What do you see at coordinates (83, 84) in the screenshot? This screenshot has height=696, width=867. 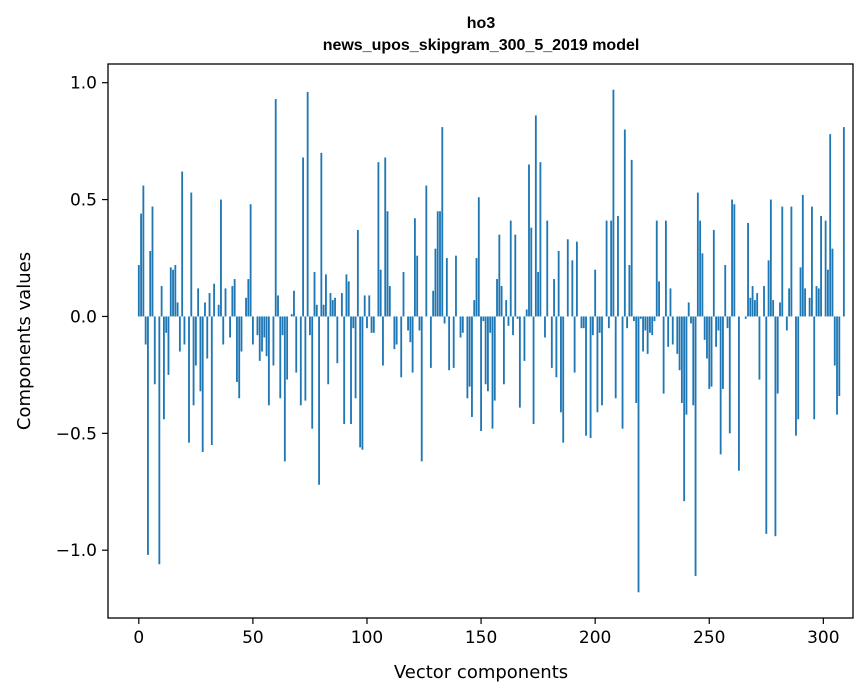 I see `y-tick-label: 1.0` at bounding box center [83, 84].